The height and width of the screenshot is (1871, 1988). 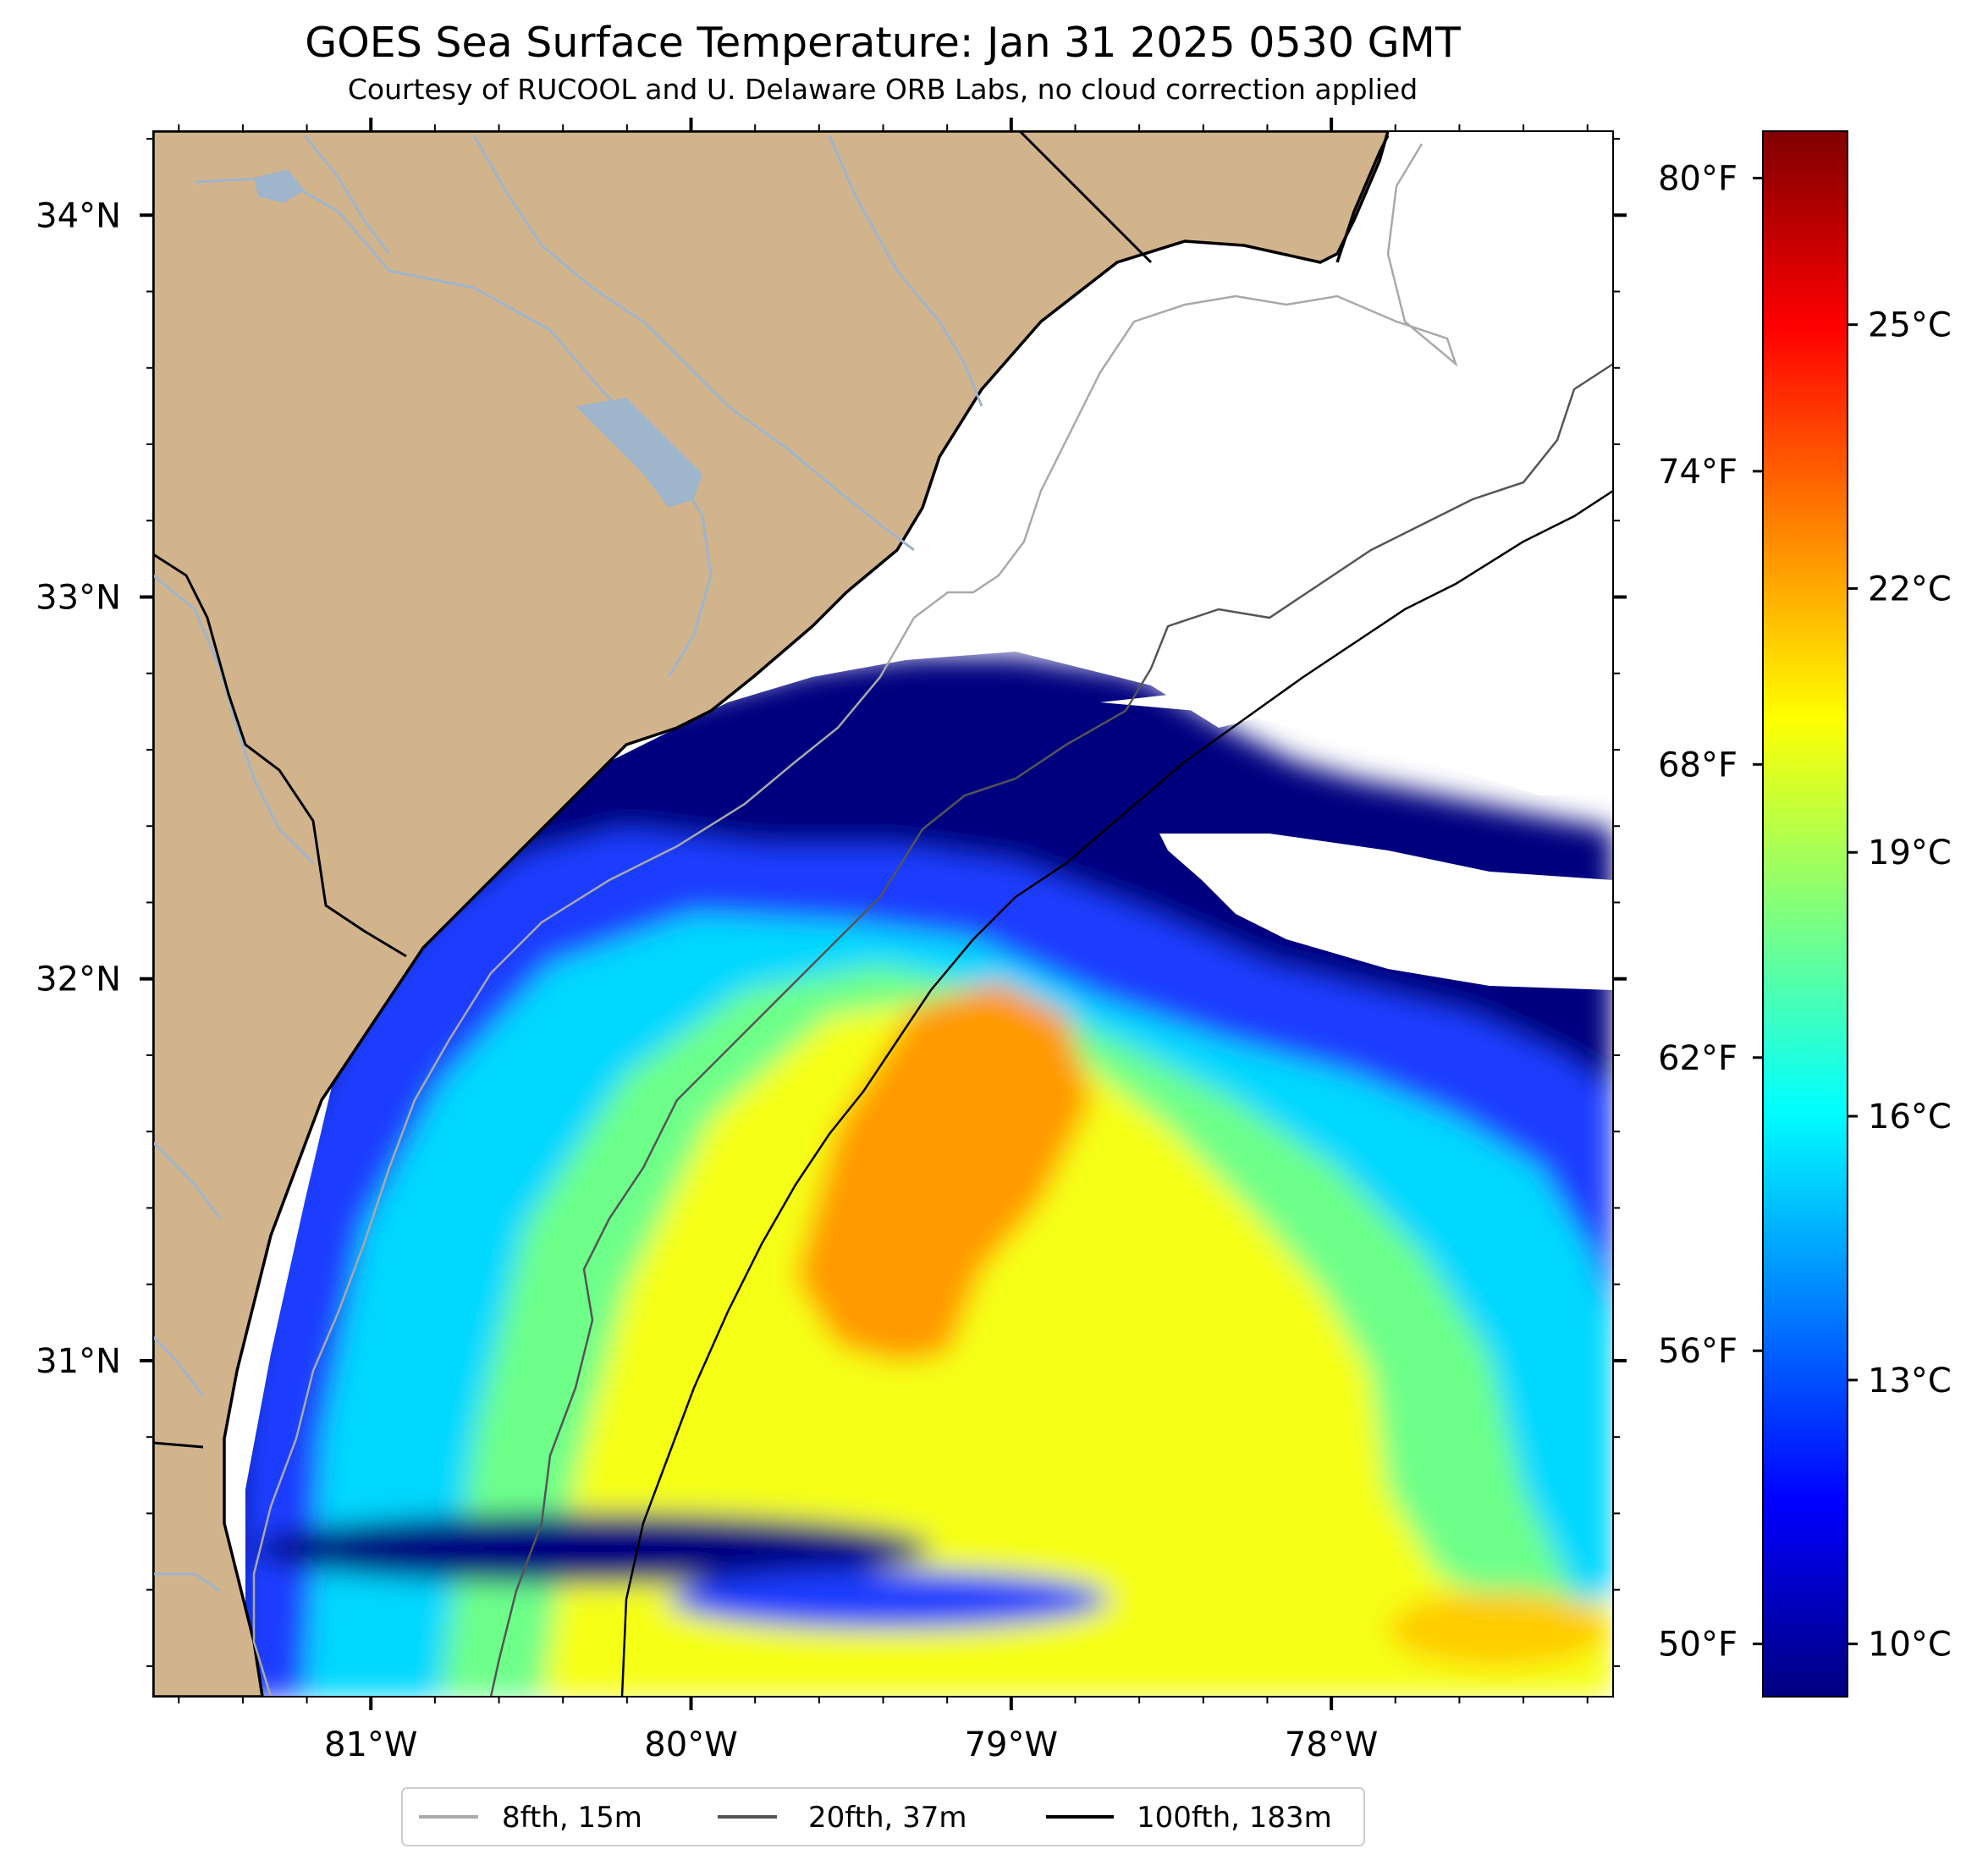 I want to click on legend-label-100fth: 100fth, 183m, so click(x=1234, y=1818).